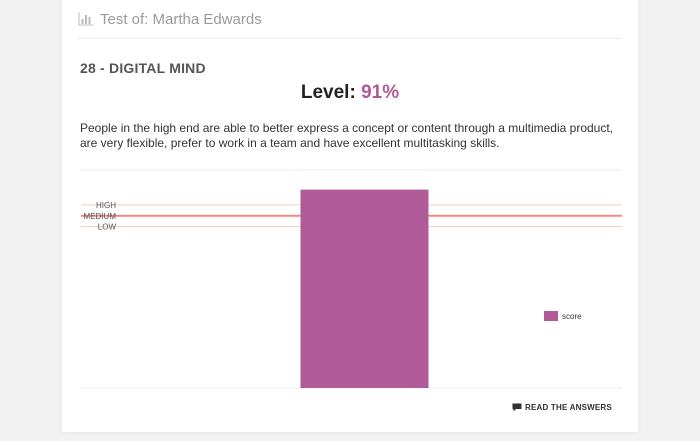 The width and height of the screenshot is (700, 441). I want to click on bar-score, so click(364, 288).